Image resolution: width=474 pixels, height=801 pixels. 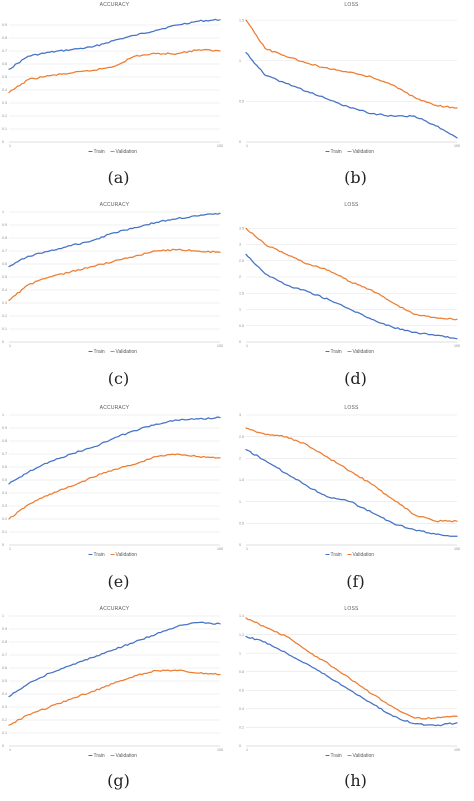 I want to click on y-tick-label: 1.5, so click(x=241, y=293).